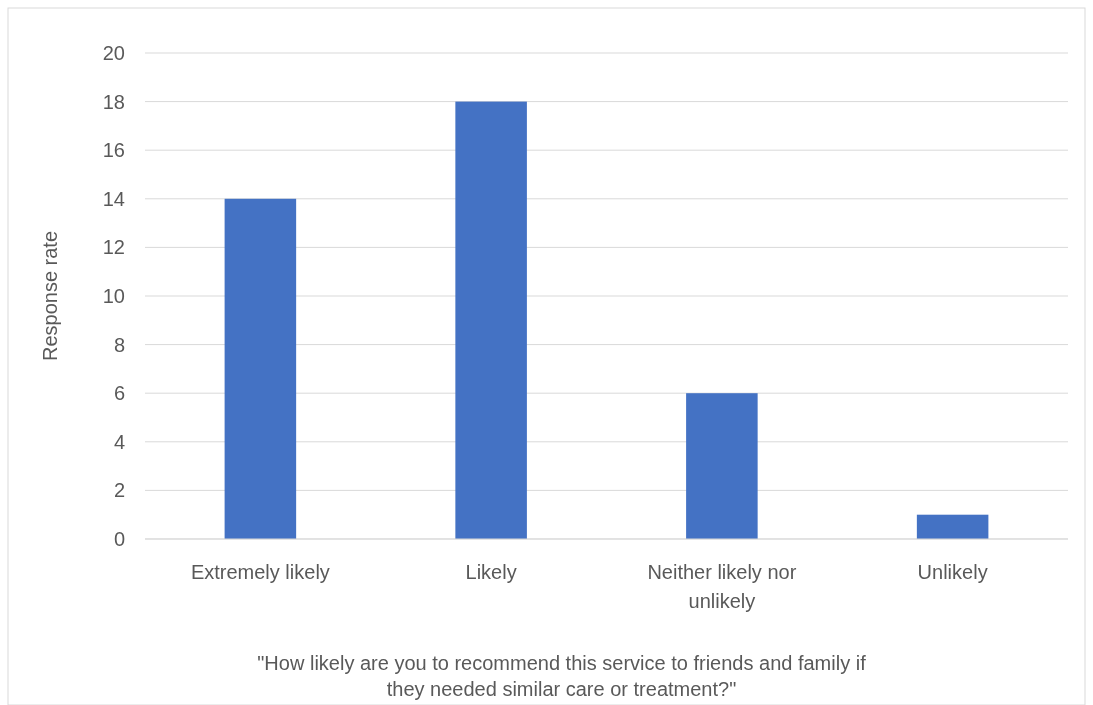 This screenshot has height=705, width=1093. What do you see at coordinates (260, 572) in the screenshot?
I see `x-tick-label: Extremely likely` at bounding box center [260, 572].